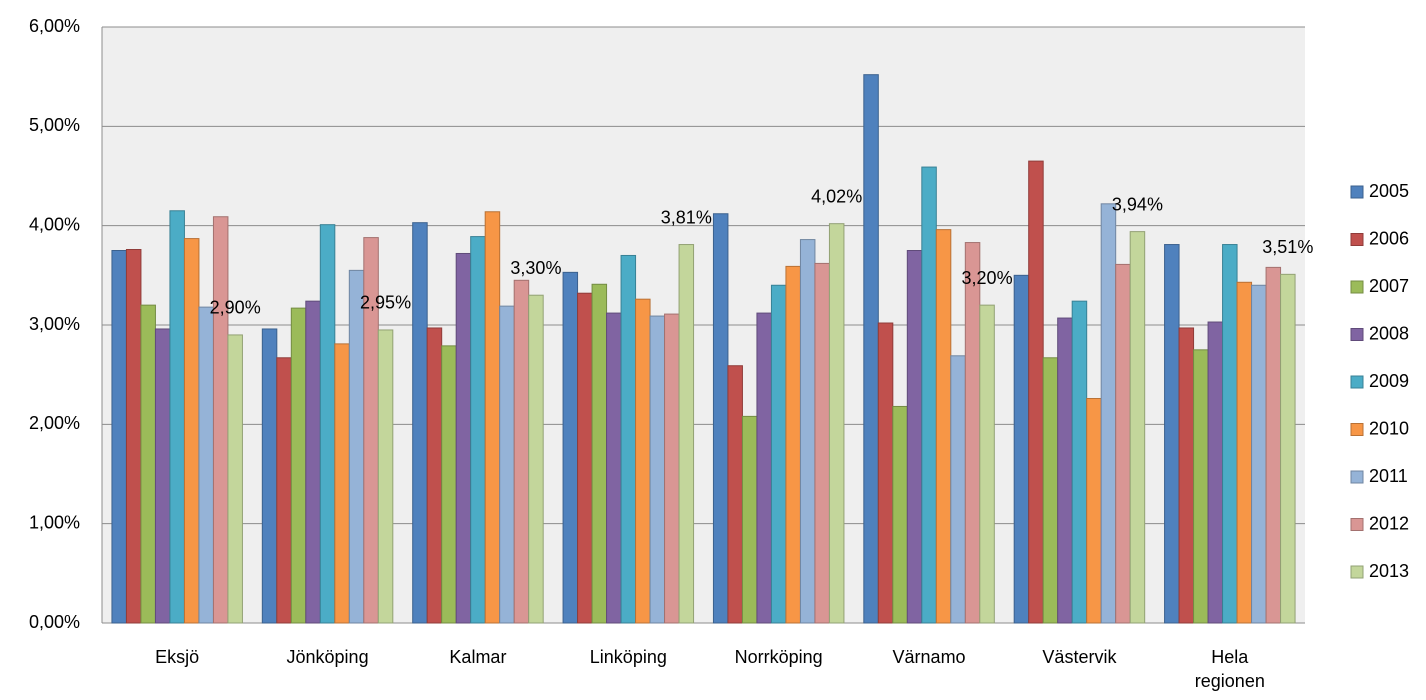 The width and height of the screenshot is (1426, 700). What do you see at coordinates (1389, 381) in the screenshot?
I see `legend-label: 2009` at bounding box center [1389, 381].